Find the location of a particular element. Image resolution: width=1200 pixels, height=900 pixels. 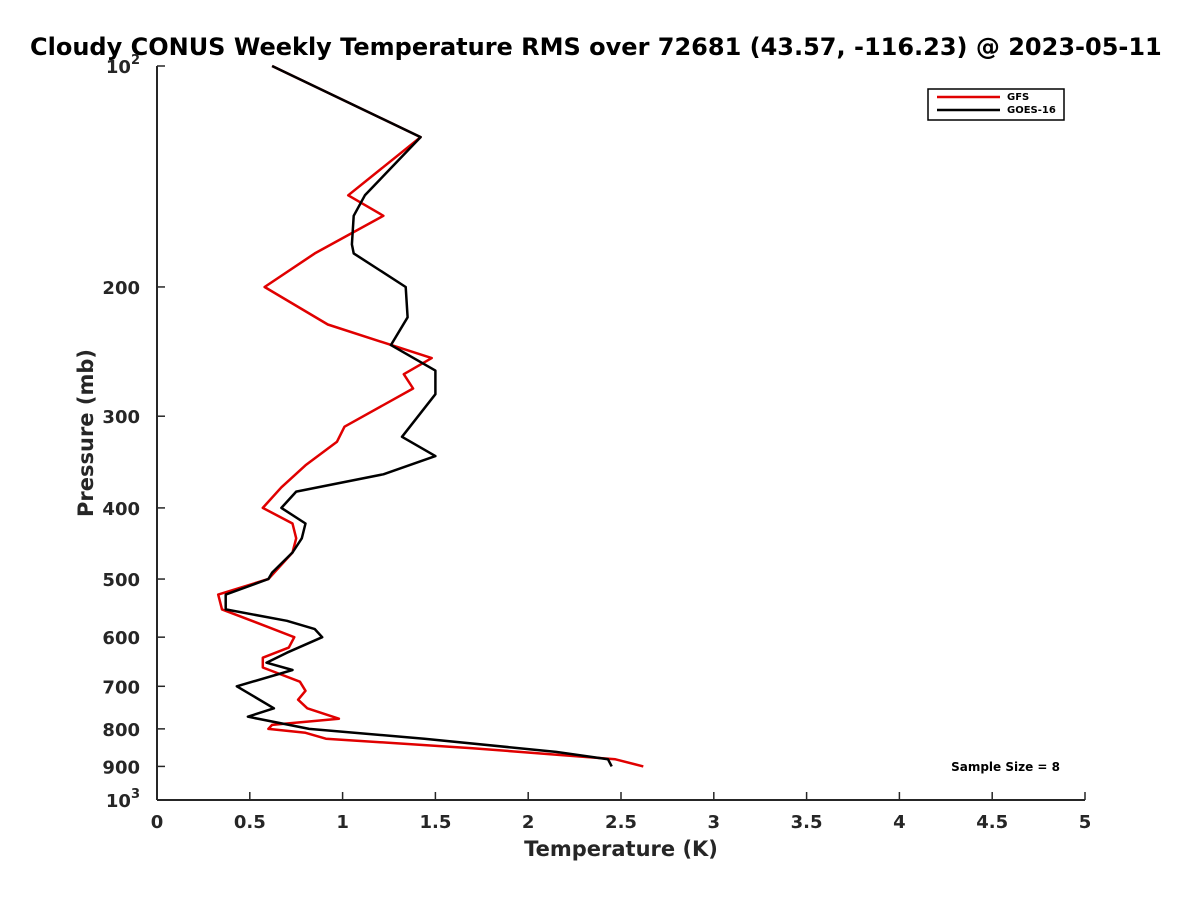

legend: GFS GOES-16 is located at coordinates (996, 104).